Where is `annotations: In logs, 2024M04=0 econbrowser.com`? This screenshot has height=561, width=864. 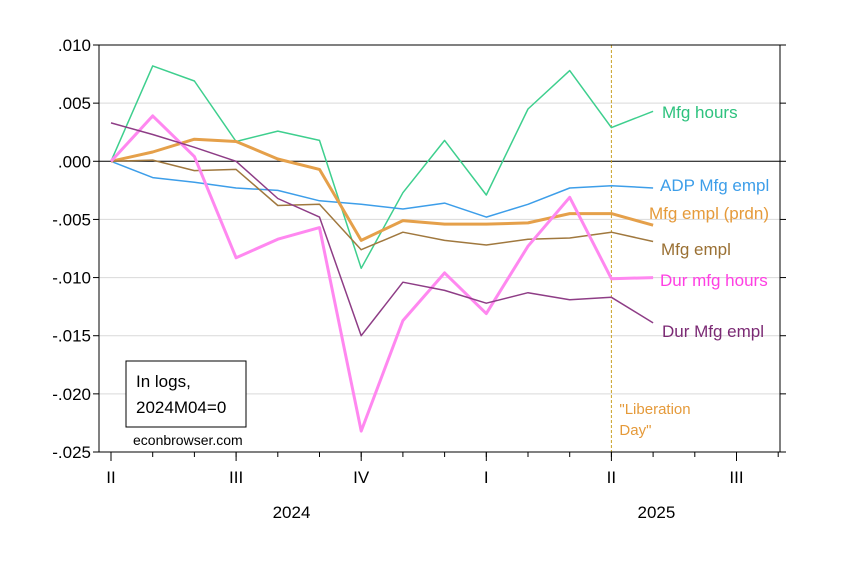 annotations: In logs, 2024M04=0 econbrowser.com is located at coordinates (186, 404).